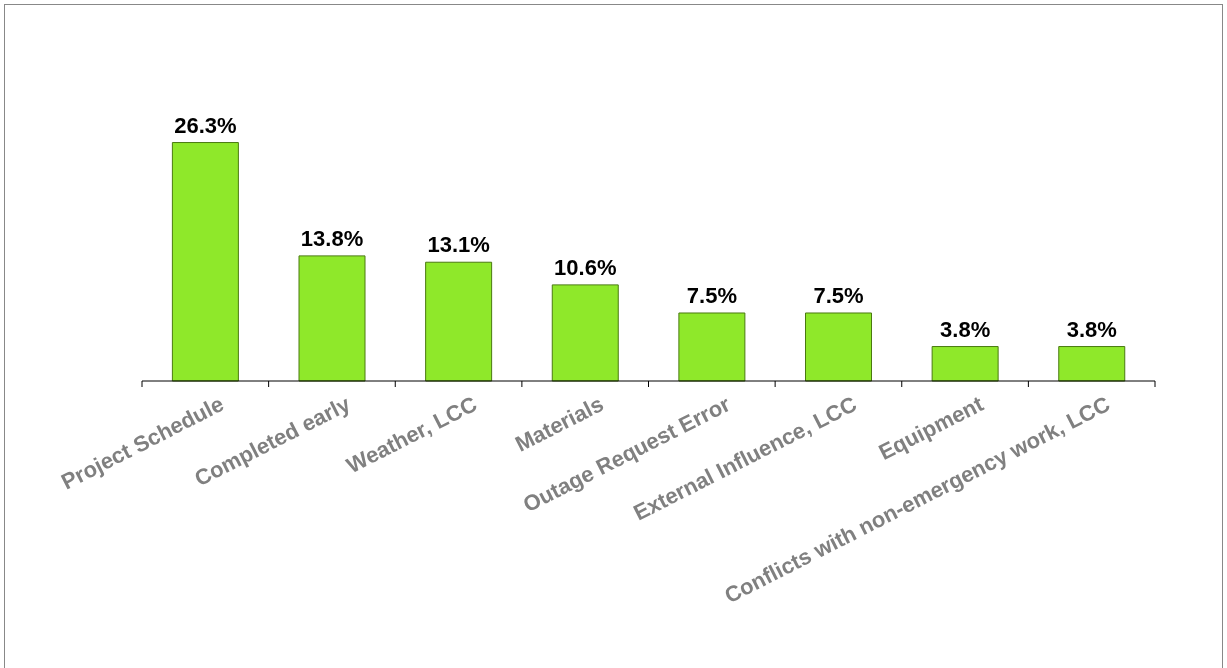 This screenshot has height=668, width=1227. What do you see at coordinates (205, 125) in the screenshot?
I see `data-label: 26.3%` at bounding box center [205, 125].